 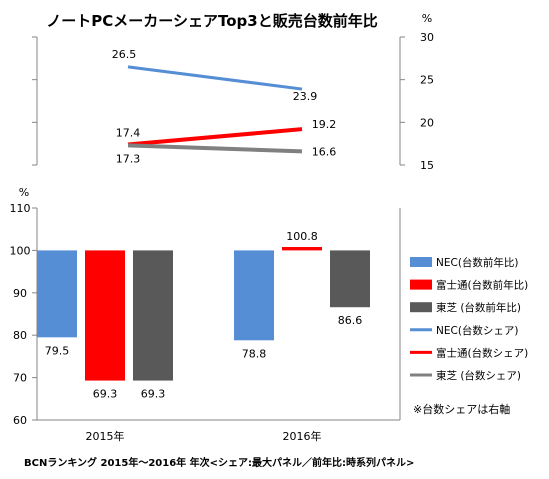 What do you see at coordinates (324, 124) in the screenshot?
I see `line-data-label: 19.2` at bounding box center [324, 124].